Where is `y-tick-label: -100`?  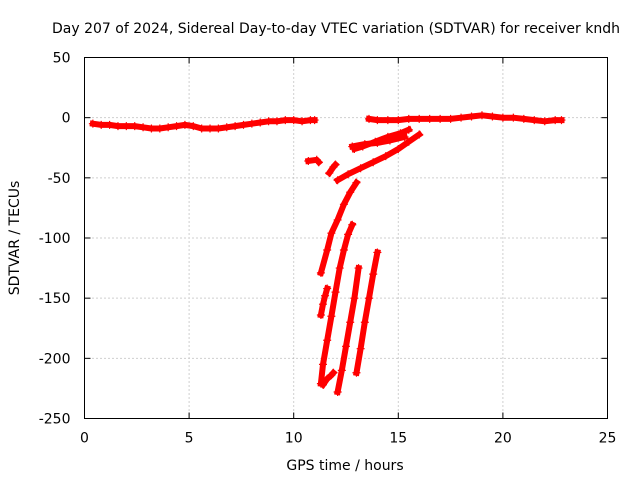
y-tick-label: -100 is located at coordinates (55, 239).